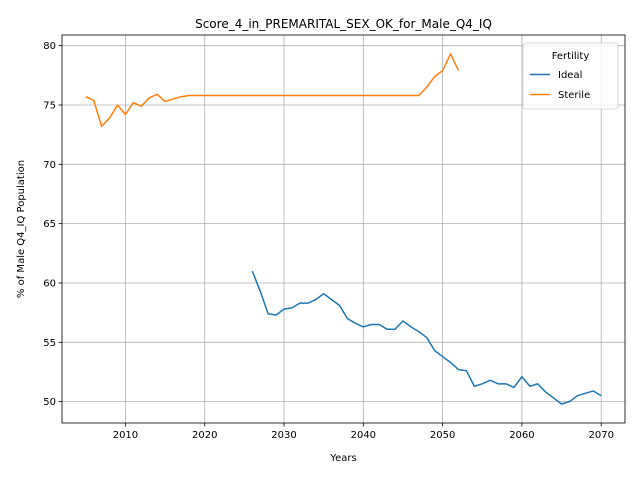 This screenshot has width=640, height=480. I want to click on y-tick-label: 60, so click(49, 283).